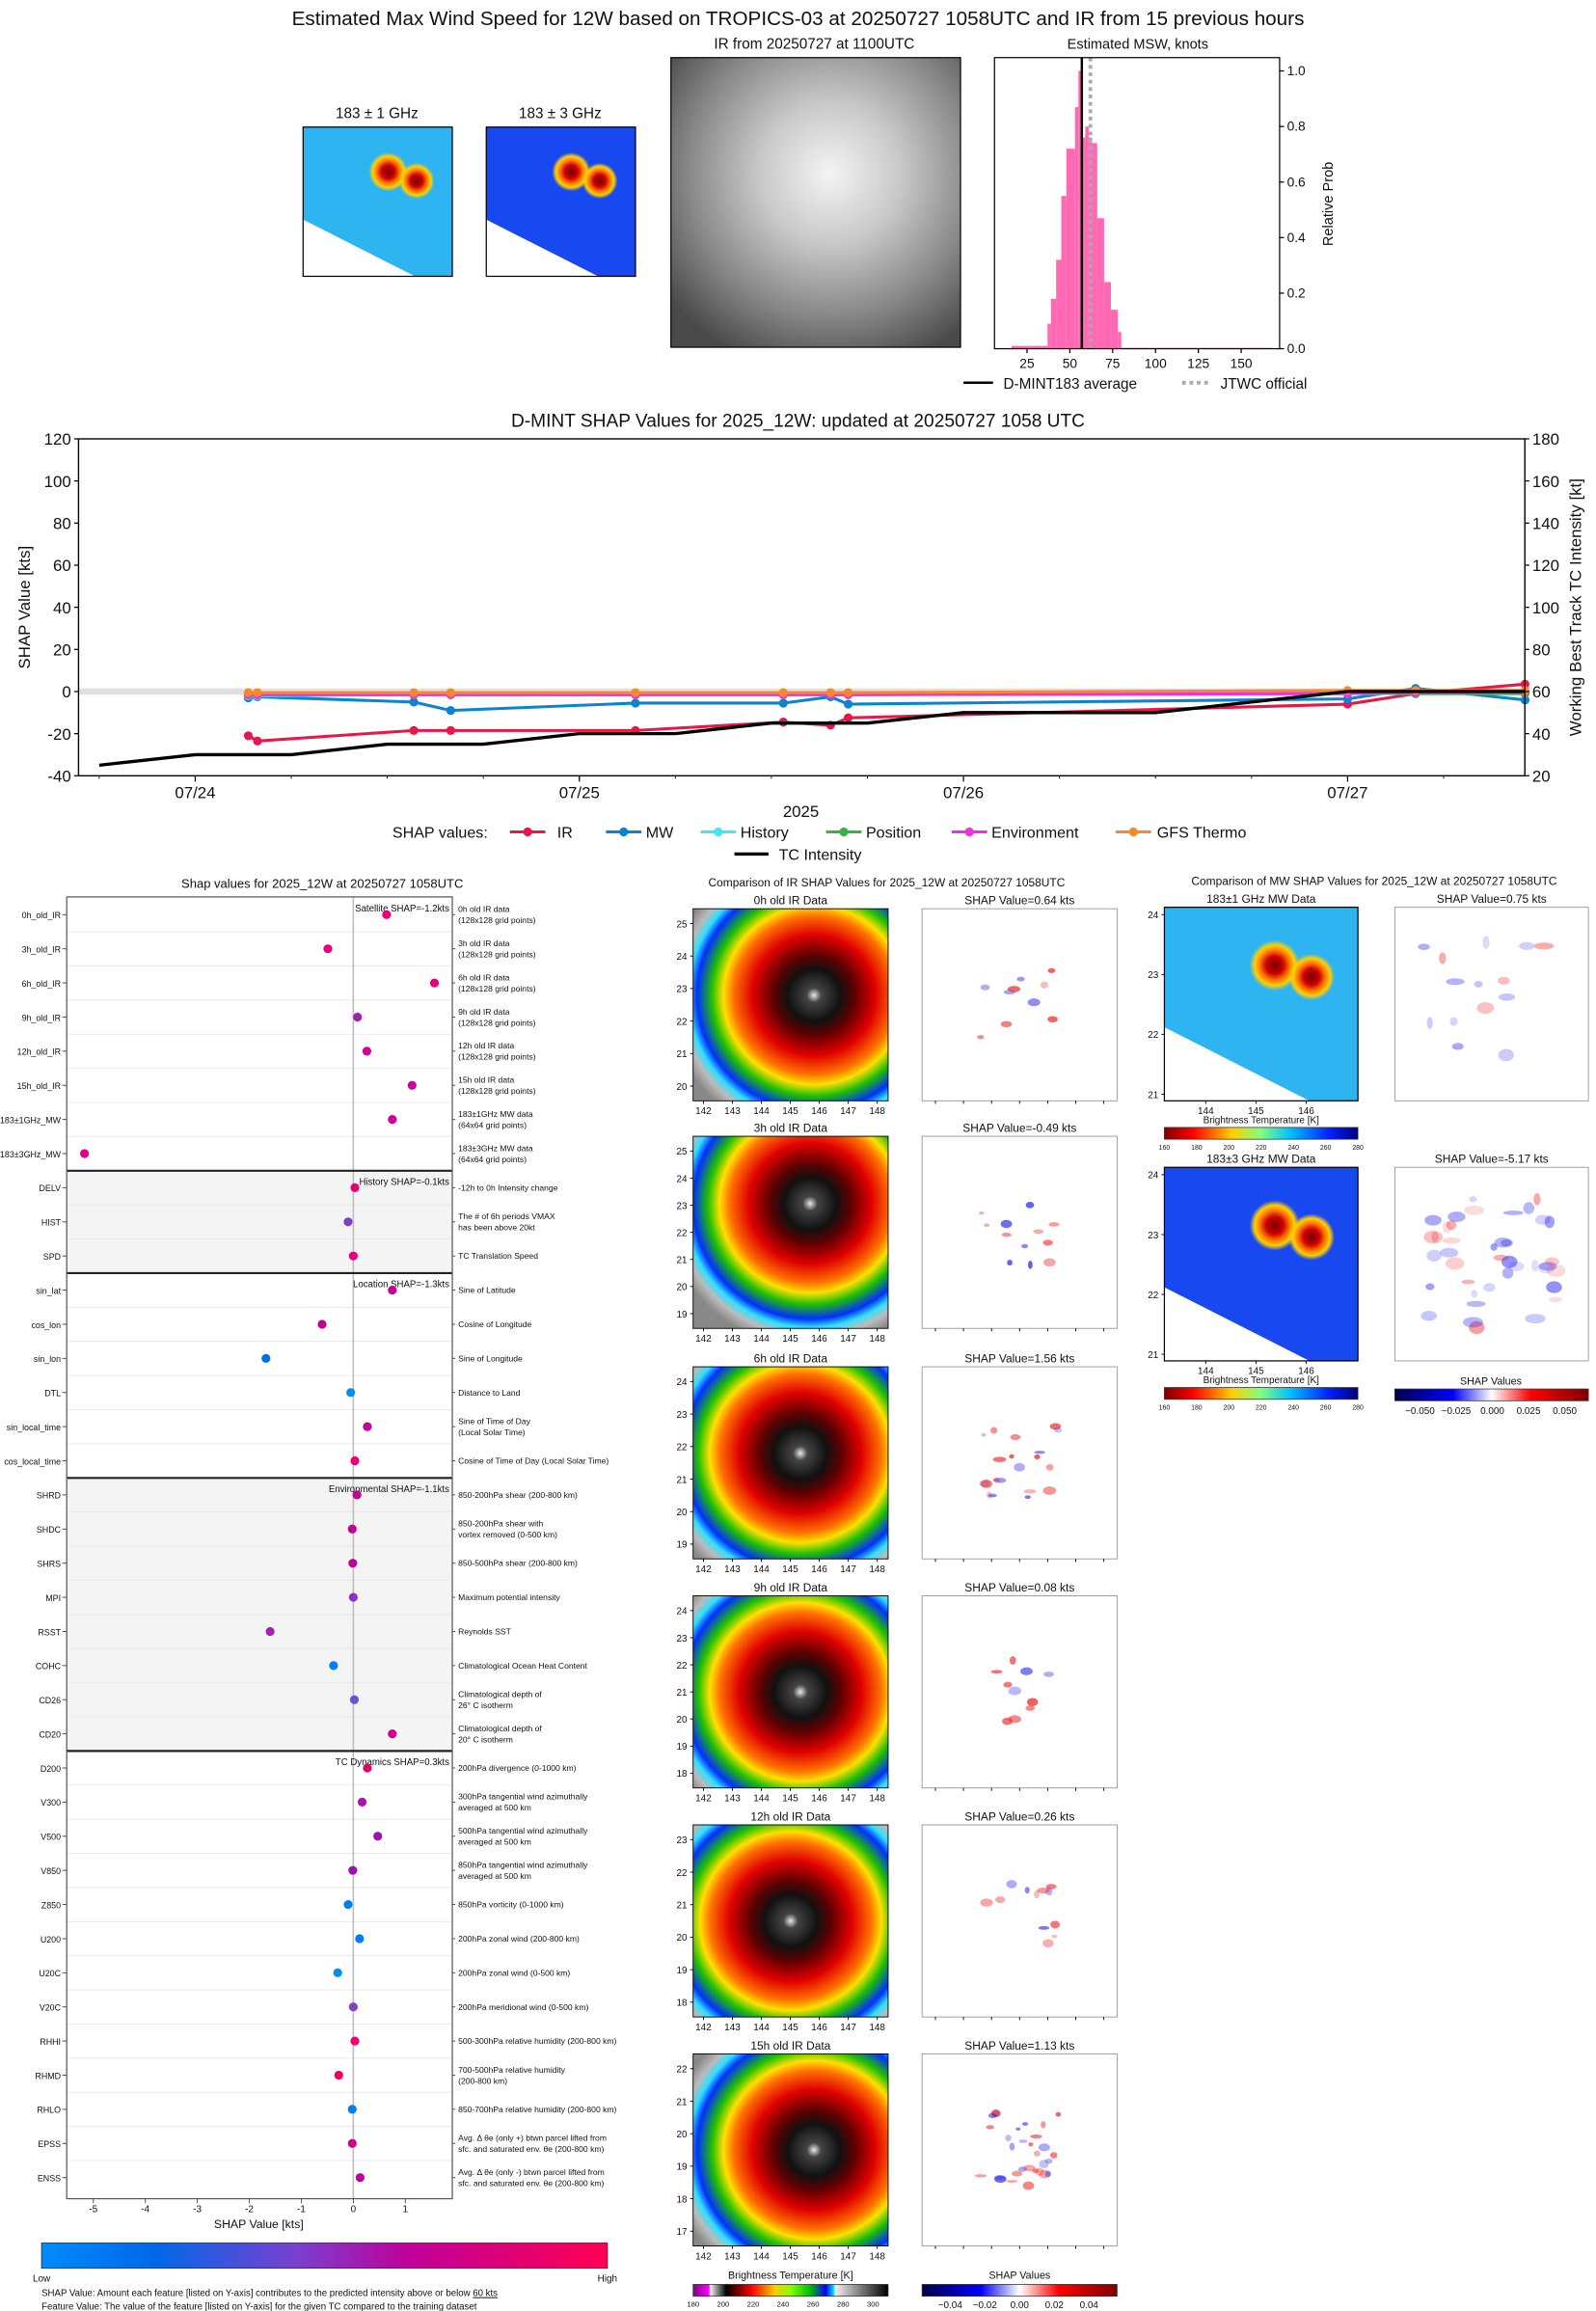  Describe the element at coordinates (48, 2075) in the screenshot. I see `feature-label: RHMD` at that location.